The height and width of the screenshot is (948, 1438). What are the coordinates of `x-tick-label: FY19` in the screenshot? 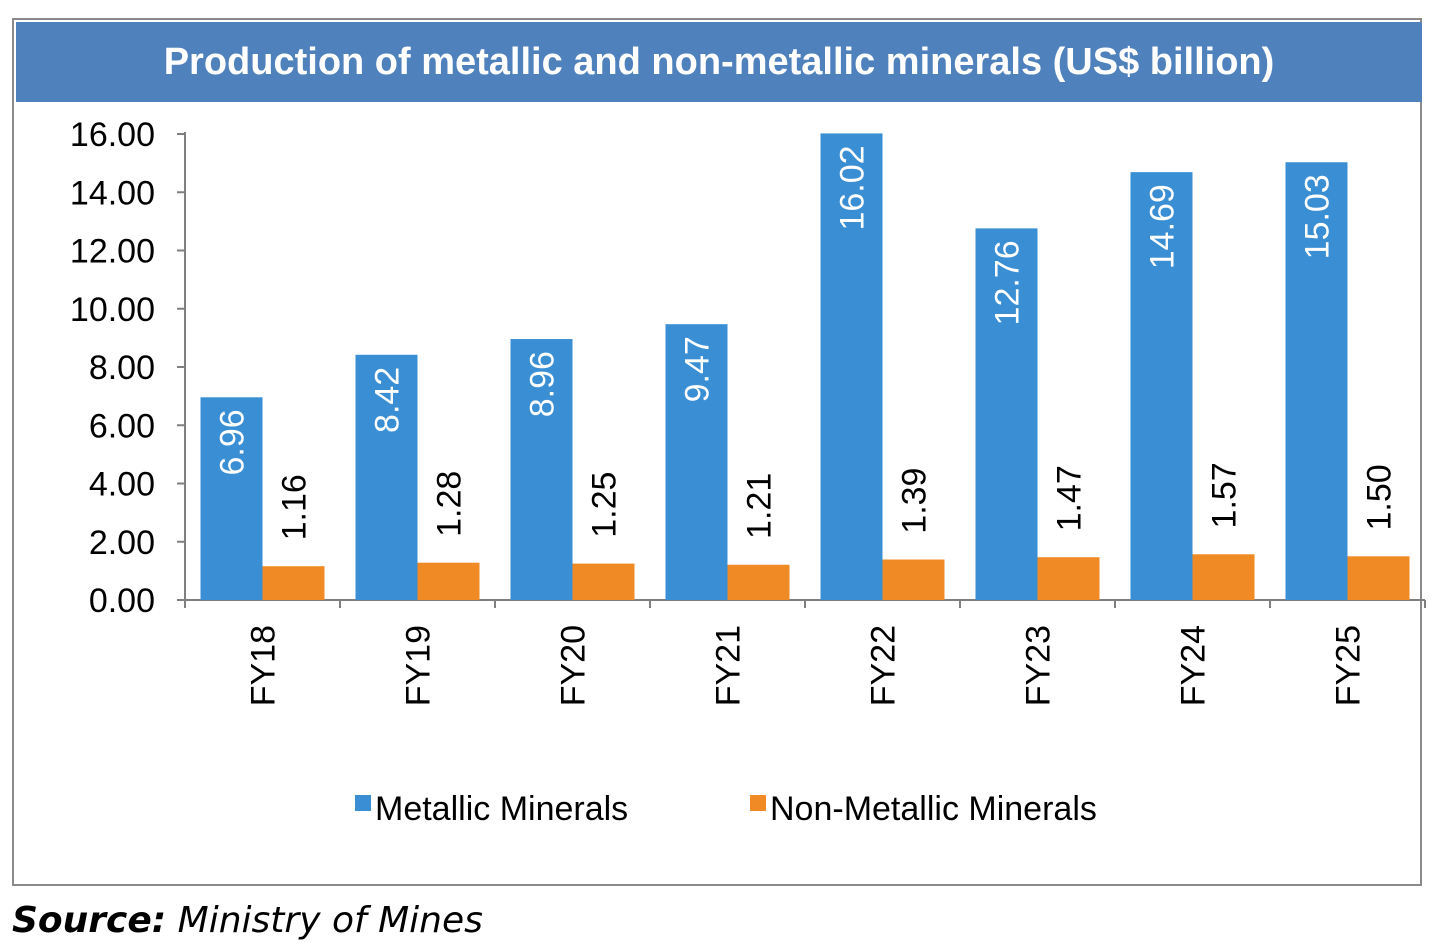 It's located at (419, 665).